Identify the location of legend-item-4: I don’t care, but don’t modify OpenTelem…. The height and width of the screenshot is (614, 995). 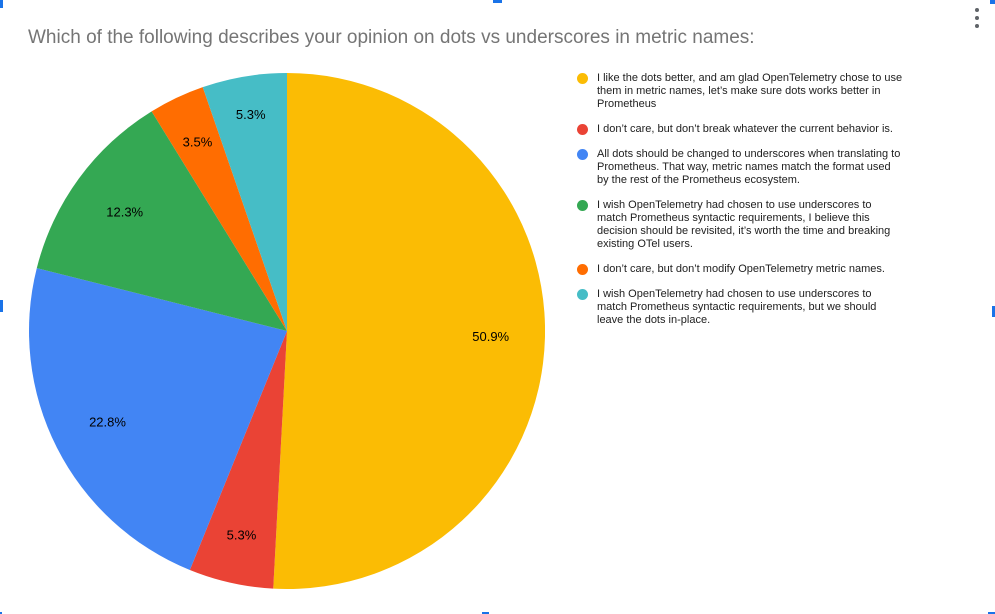
(778, 269).